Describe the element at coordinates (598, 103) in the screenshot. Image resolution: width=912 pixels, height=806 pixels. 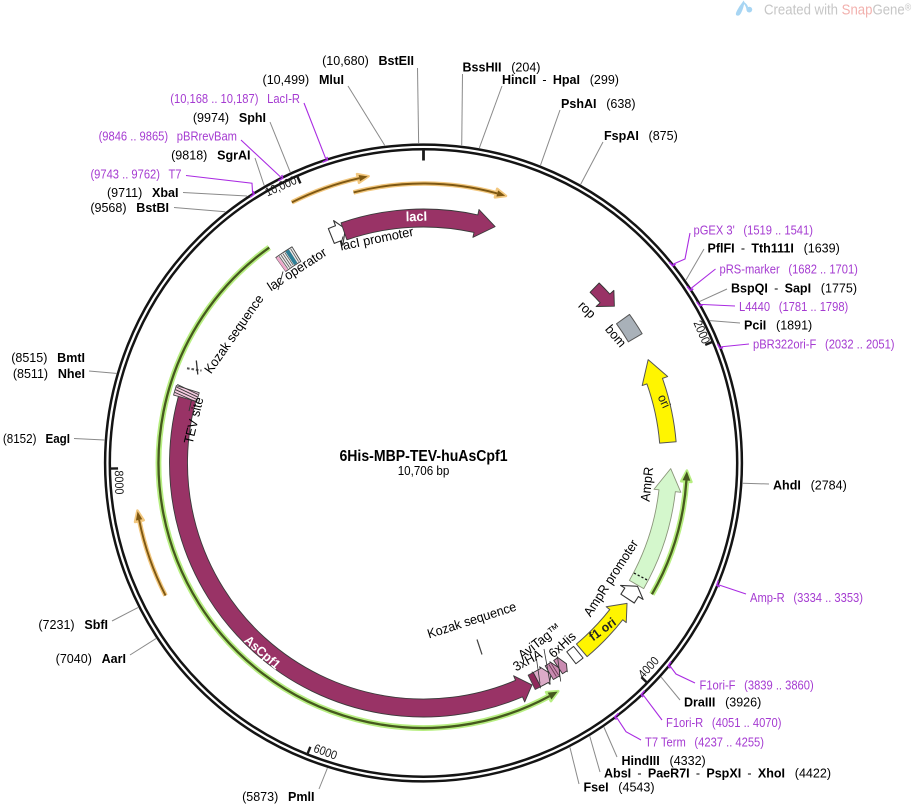
I see `svg-text: PshAI (638)` at that location.